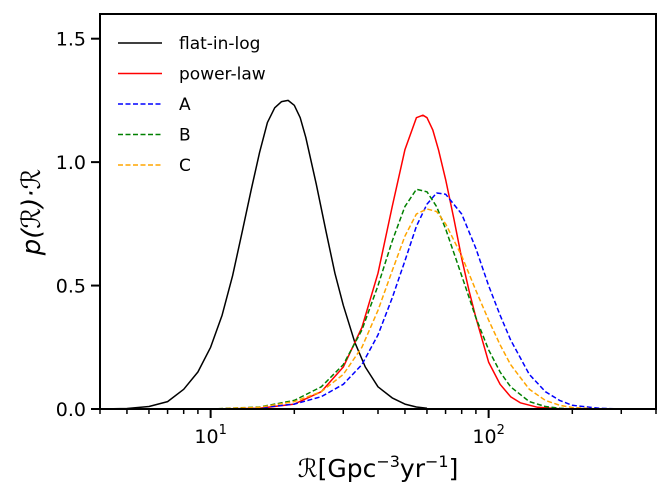  I want to click on x-axis-label: ℛ[Gpc−3yr−1], so click(378, 467).